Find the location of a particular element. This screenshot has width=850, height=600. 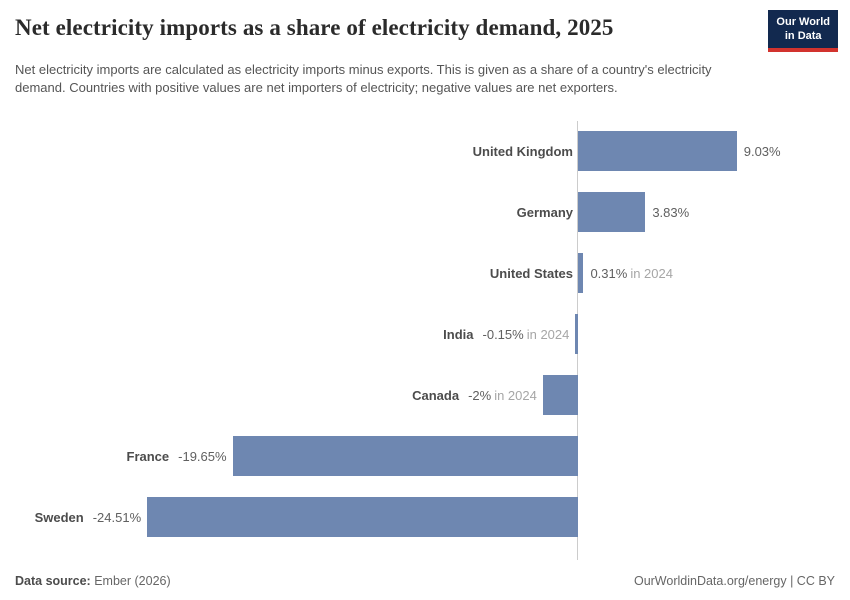

bar-row-sweden: Sweden -24.51% is located at coordinates (425, 517).